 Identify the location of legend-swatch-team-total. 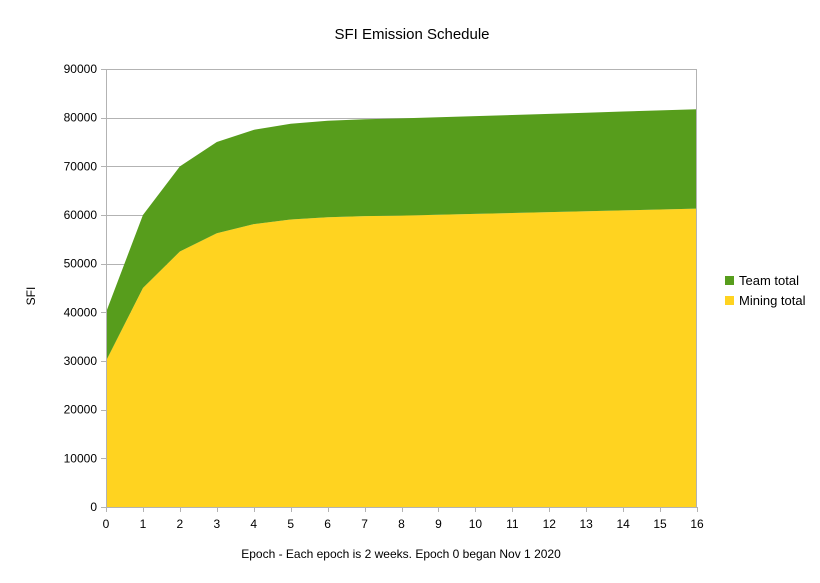
(729, 280).